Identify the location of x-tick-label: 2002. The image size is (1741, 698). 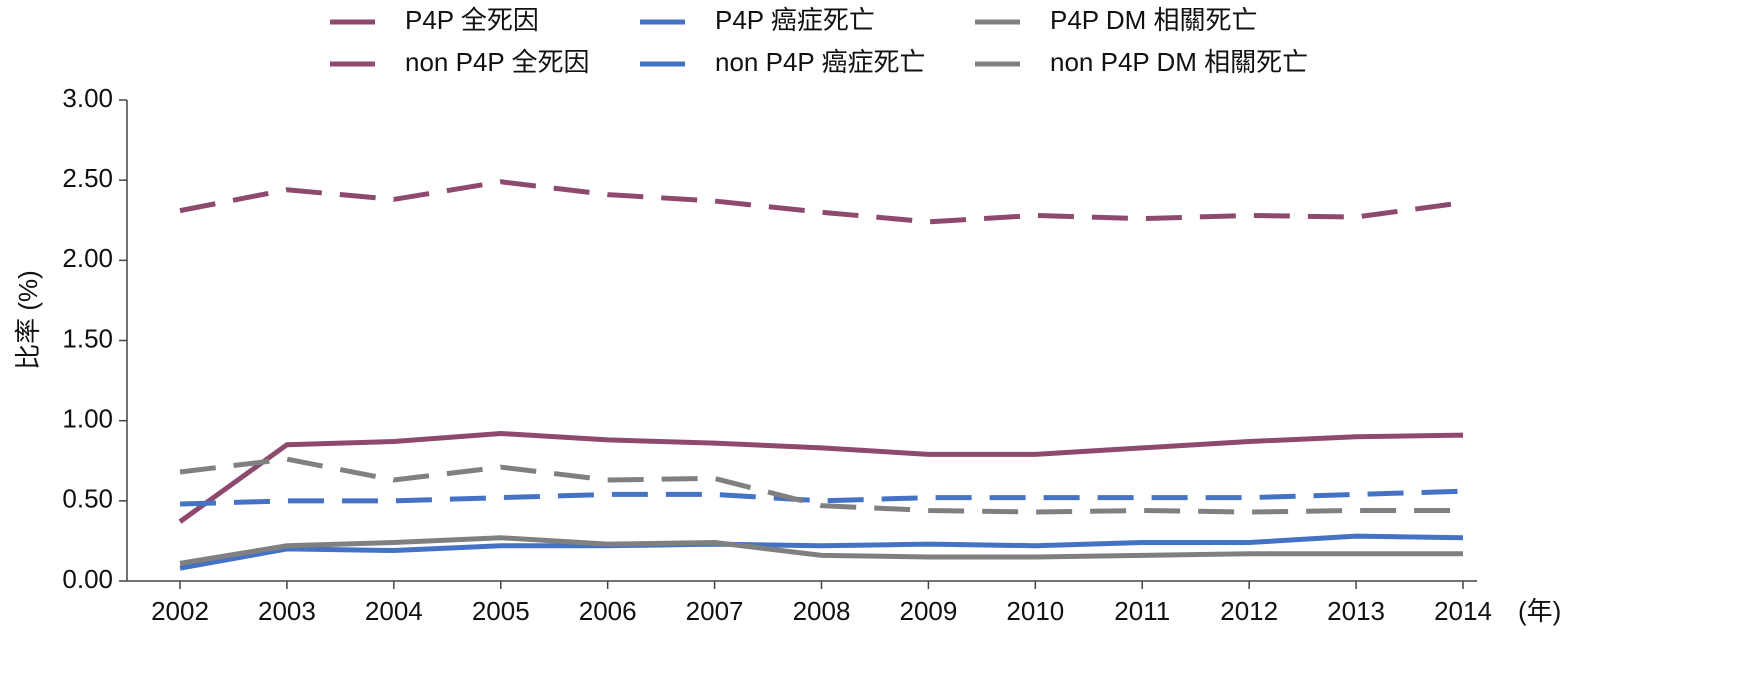
(180, 611).